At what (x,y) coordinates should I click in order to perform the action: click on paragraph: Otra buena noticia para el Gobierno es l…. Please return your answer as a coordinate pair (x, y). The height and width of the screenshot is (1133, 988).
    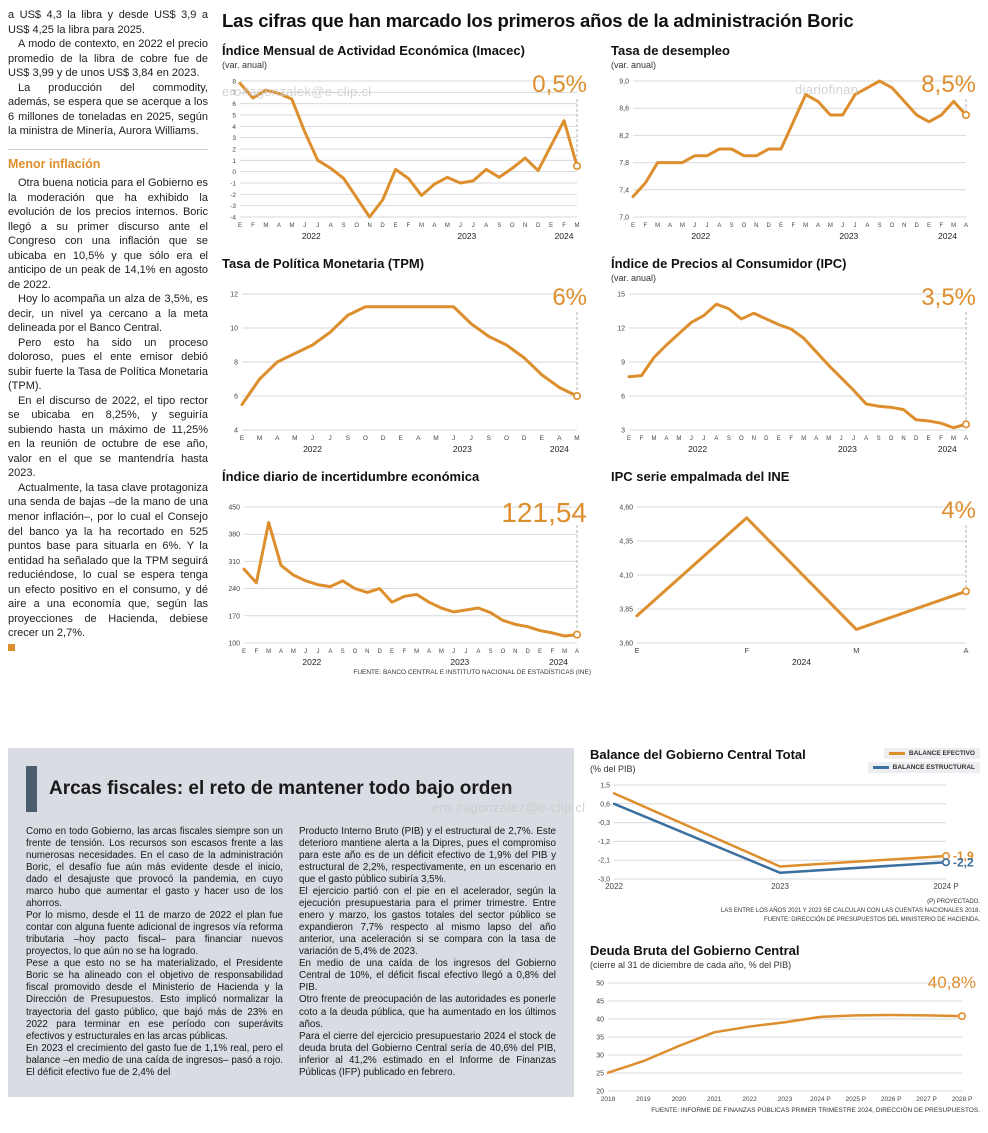
    Looking at the image, I should click on (108, 234).